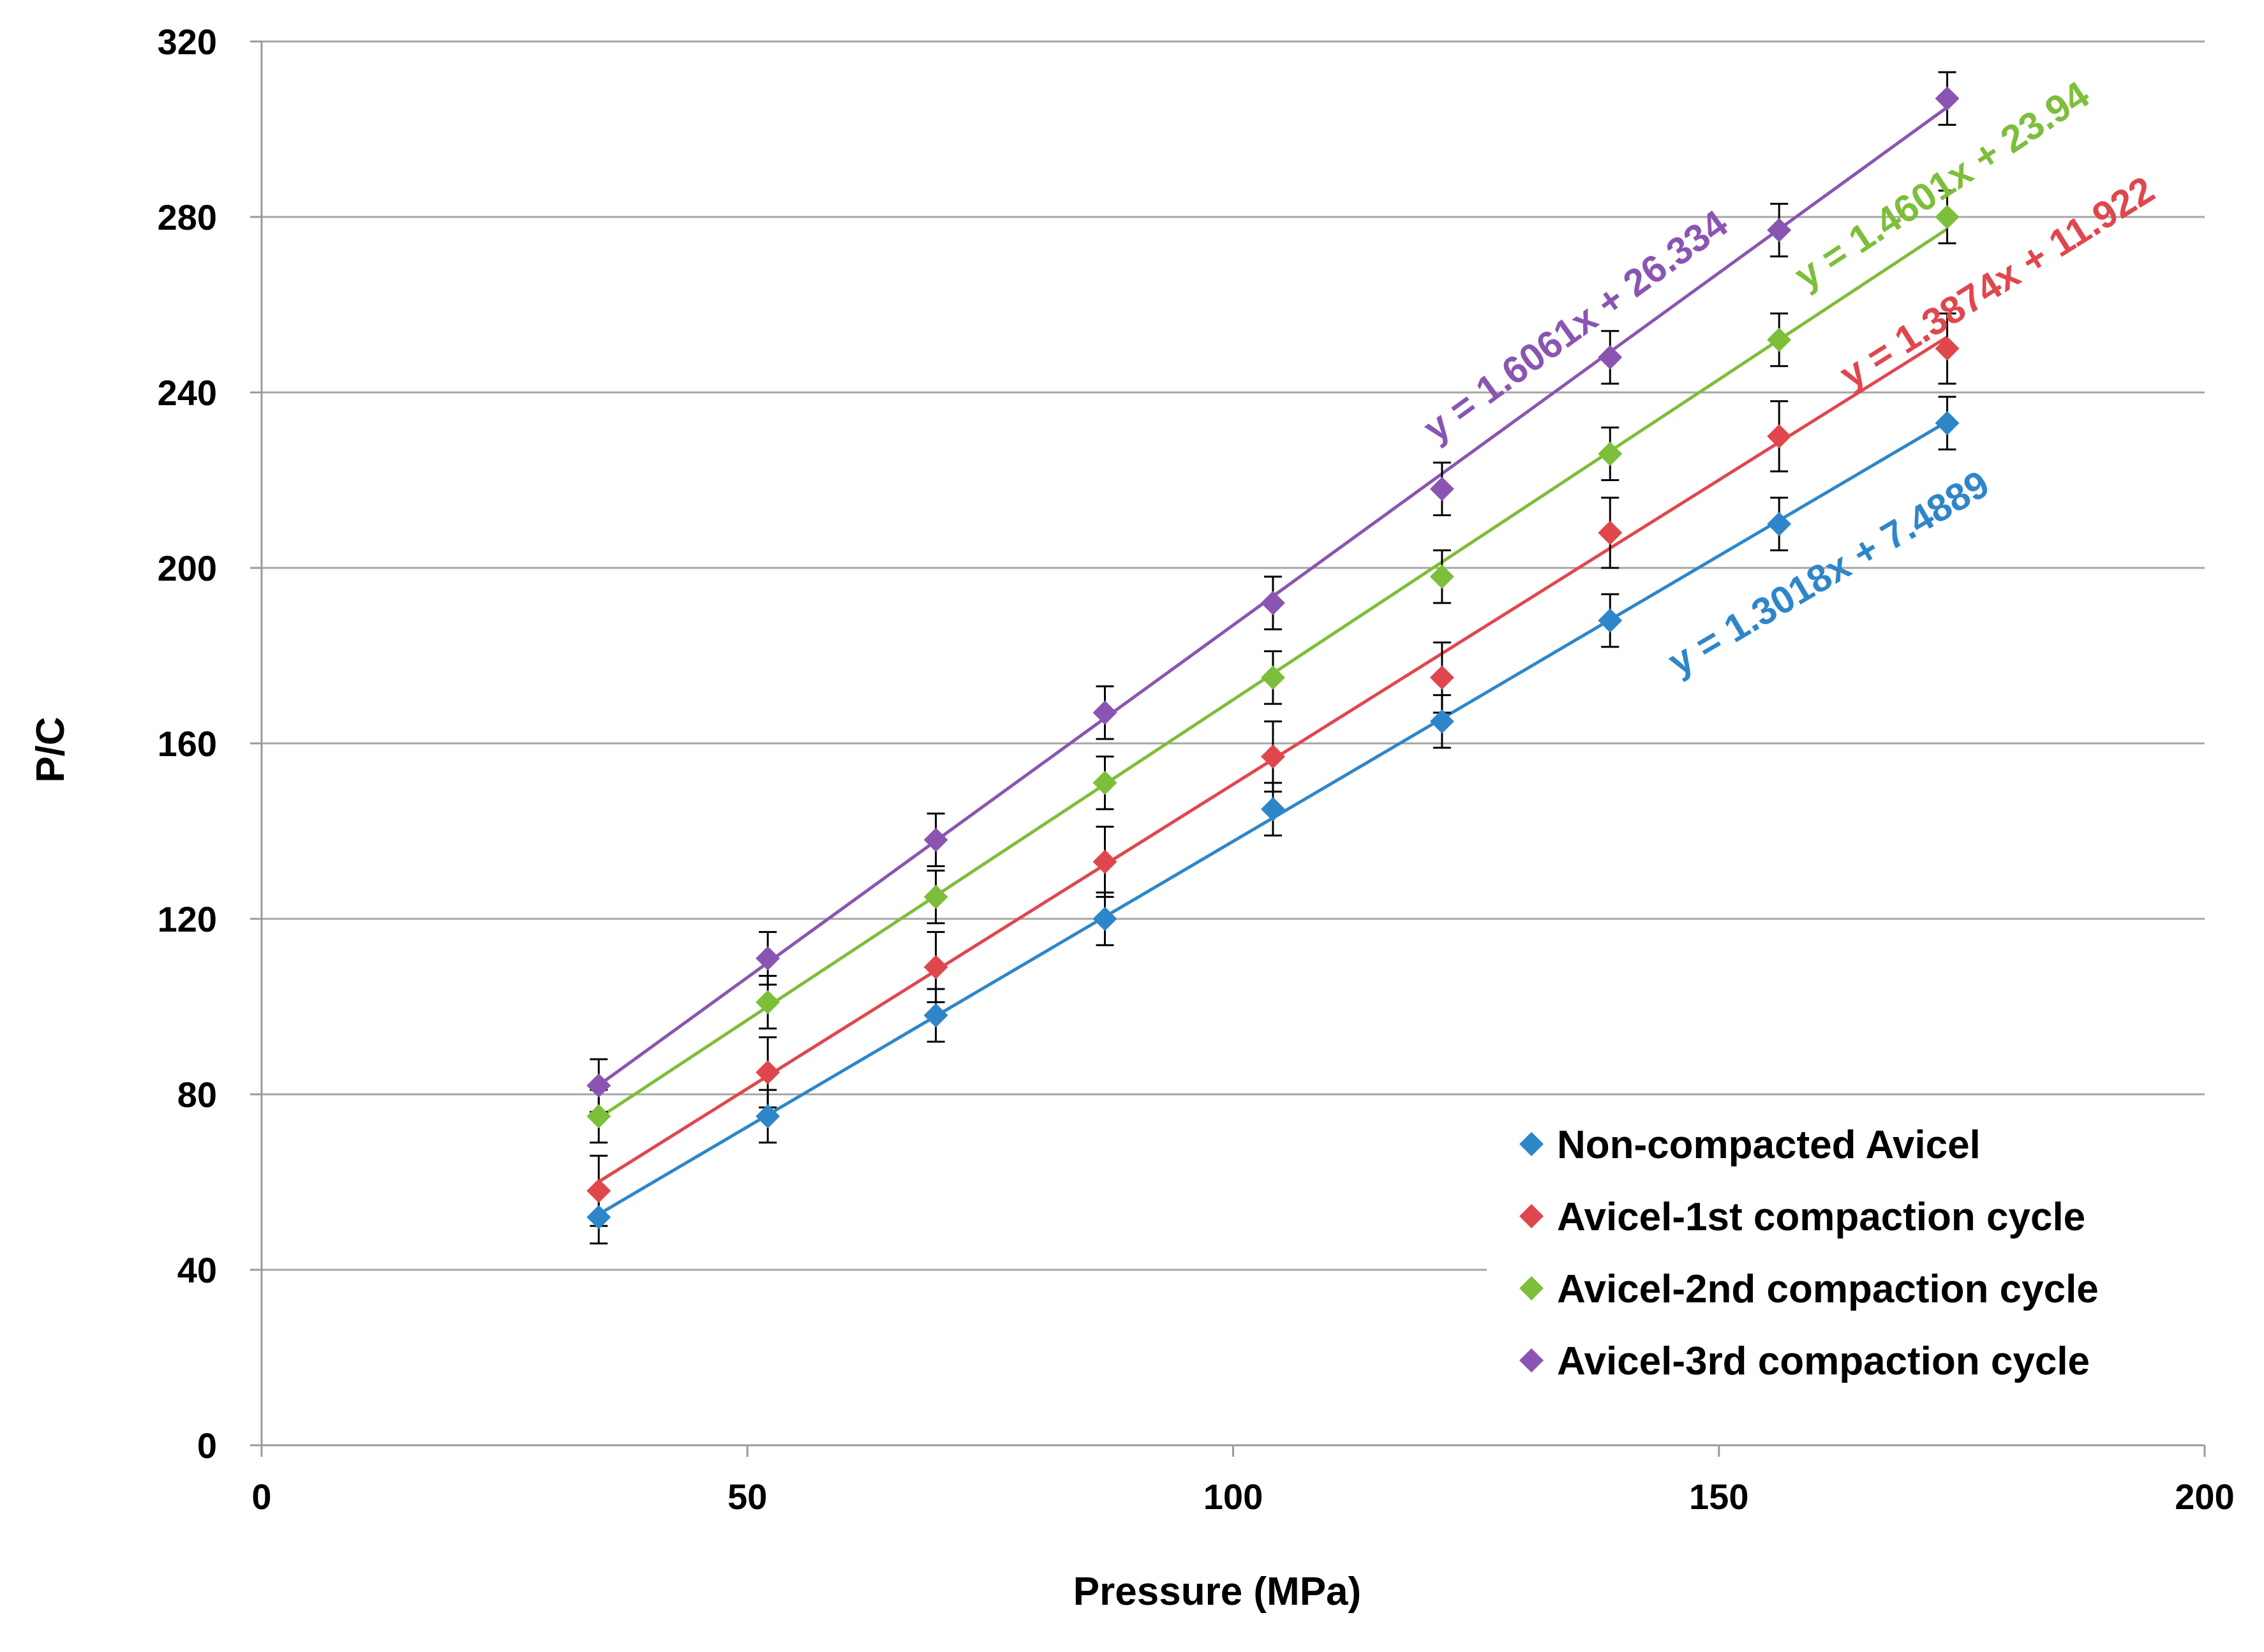  I want to click on legend-entry-3rd-cycle: Avicel-3rd compaction cycle, so click(1805, 1361).